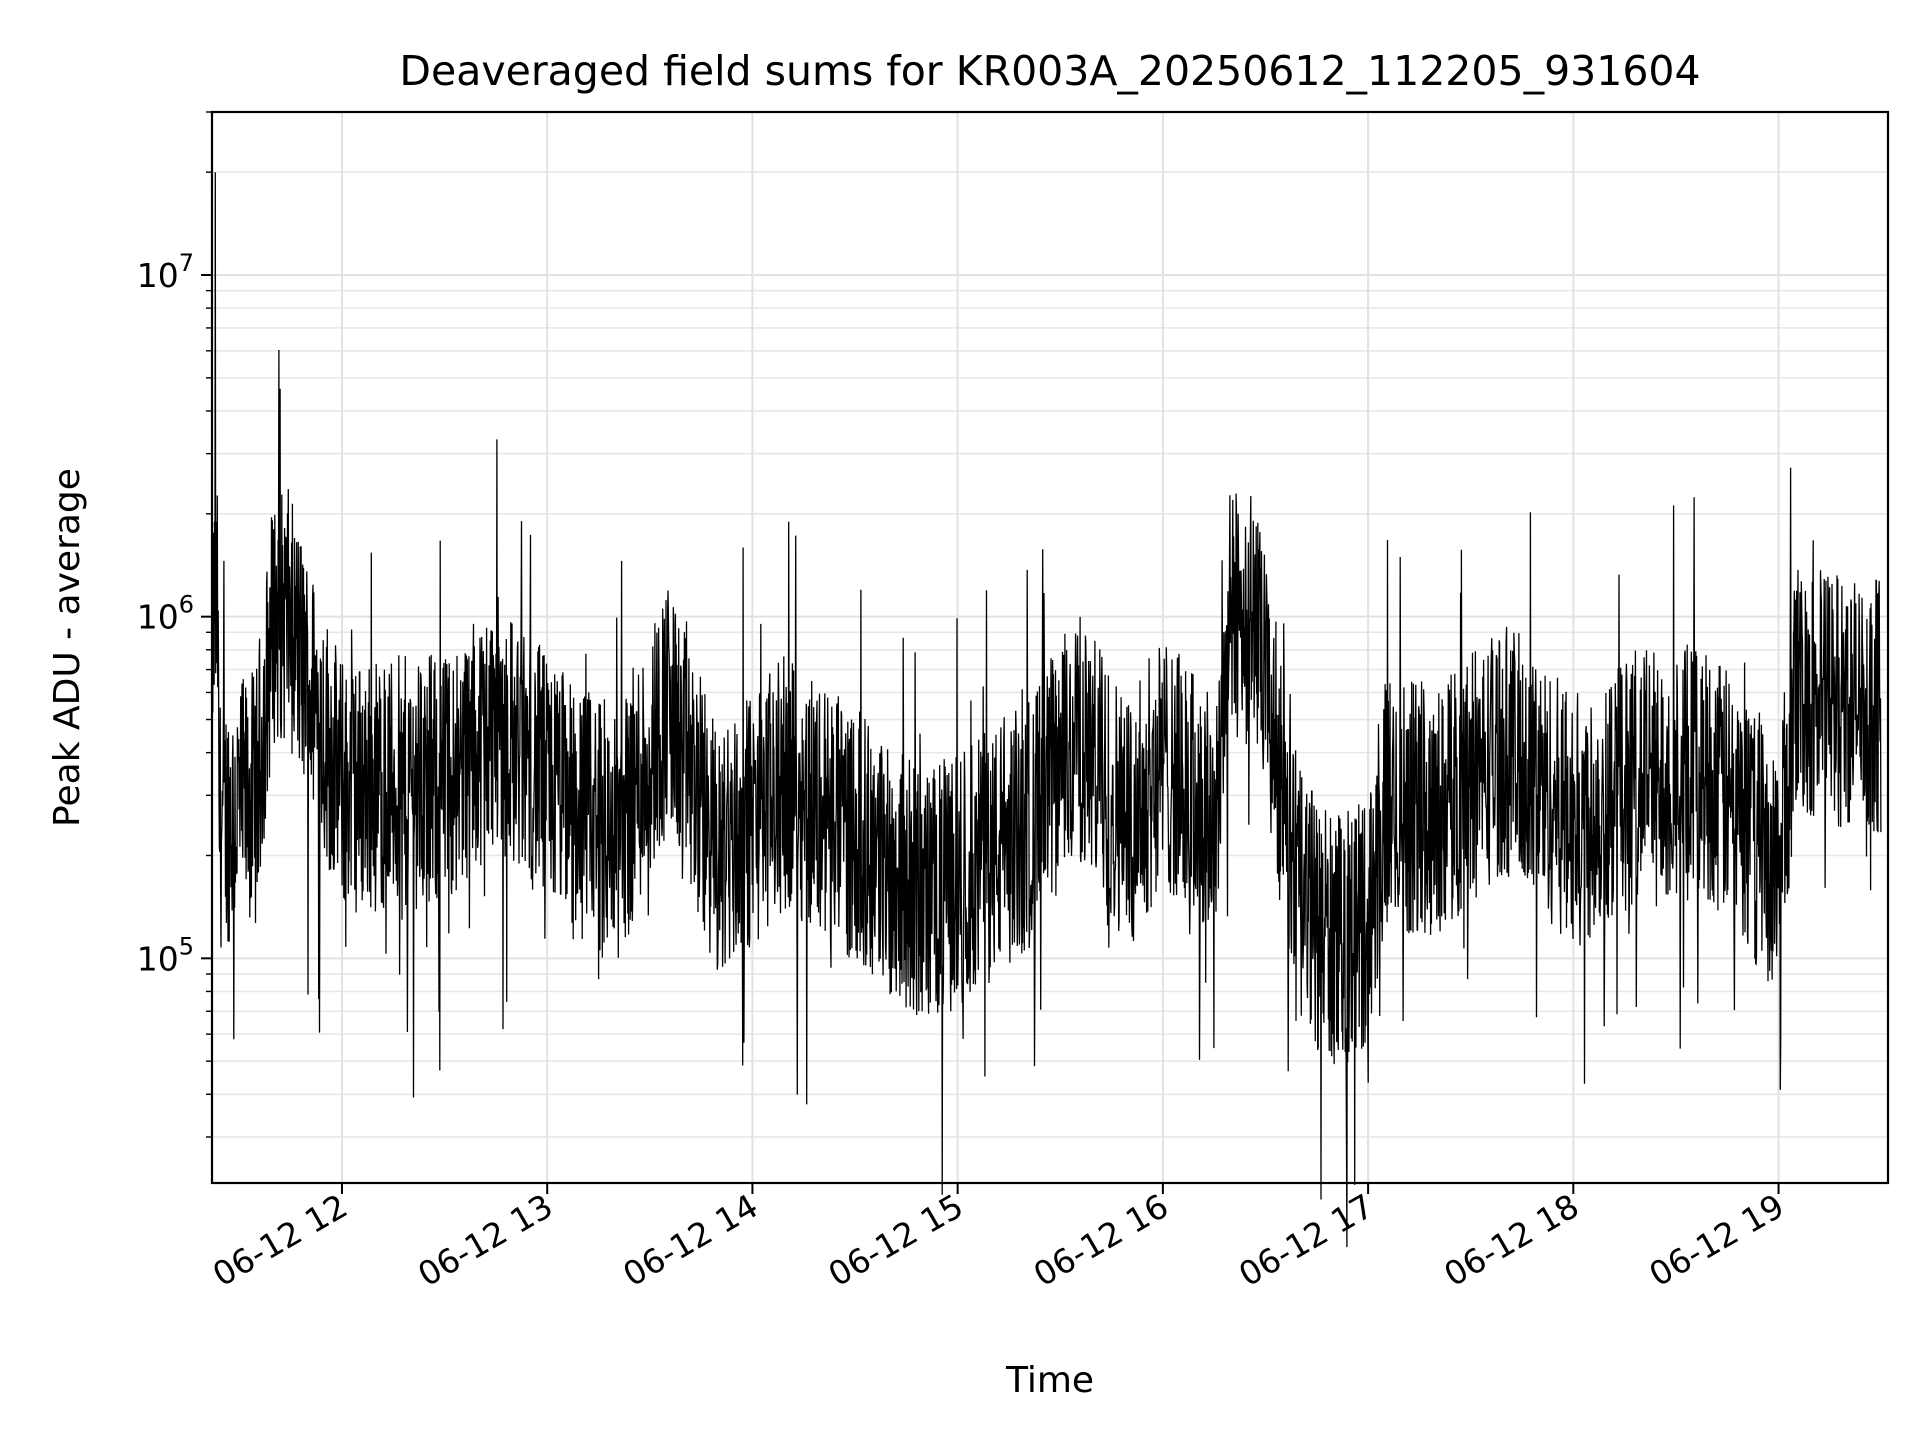 The height and width of the screenshot is (1440, 1920). Describe the element at coordinates (1101, 1240) in the screenshot. I see `x-tick-label: 06-12 16` at that location.